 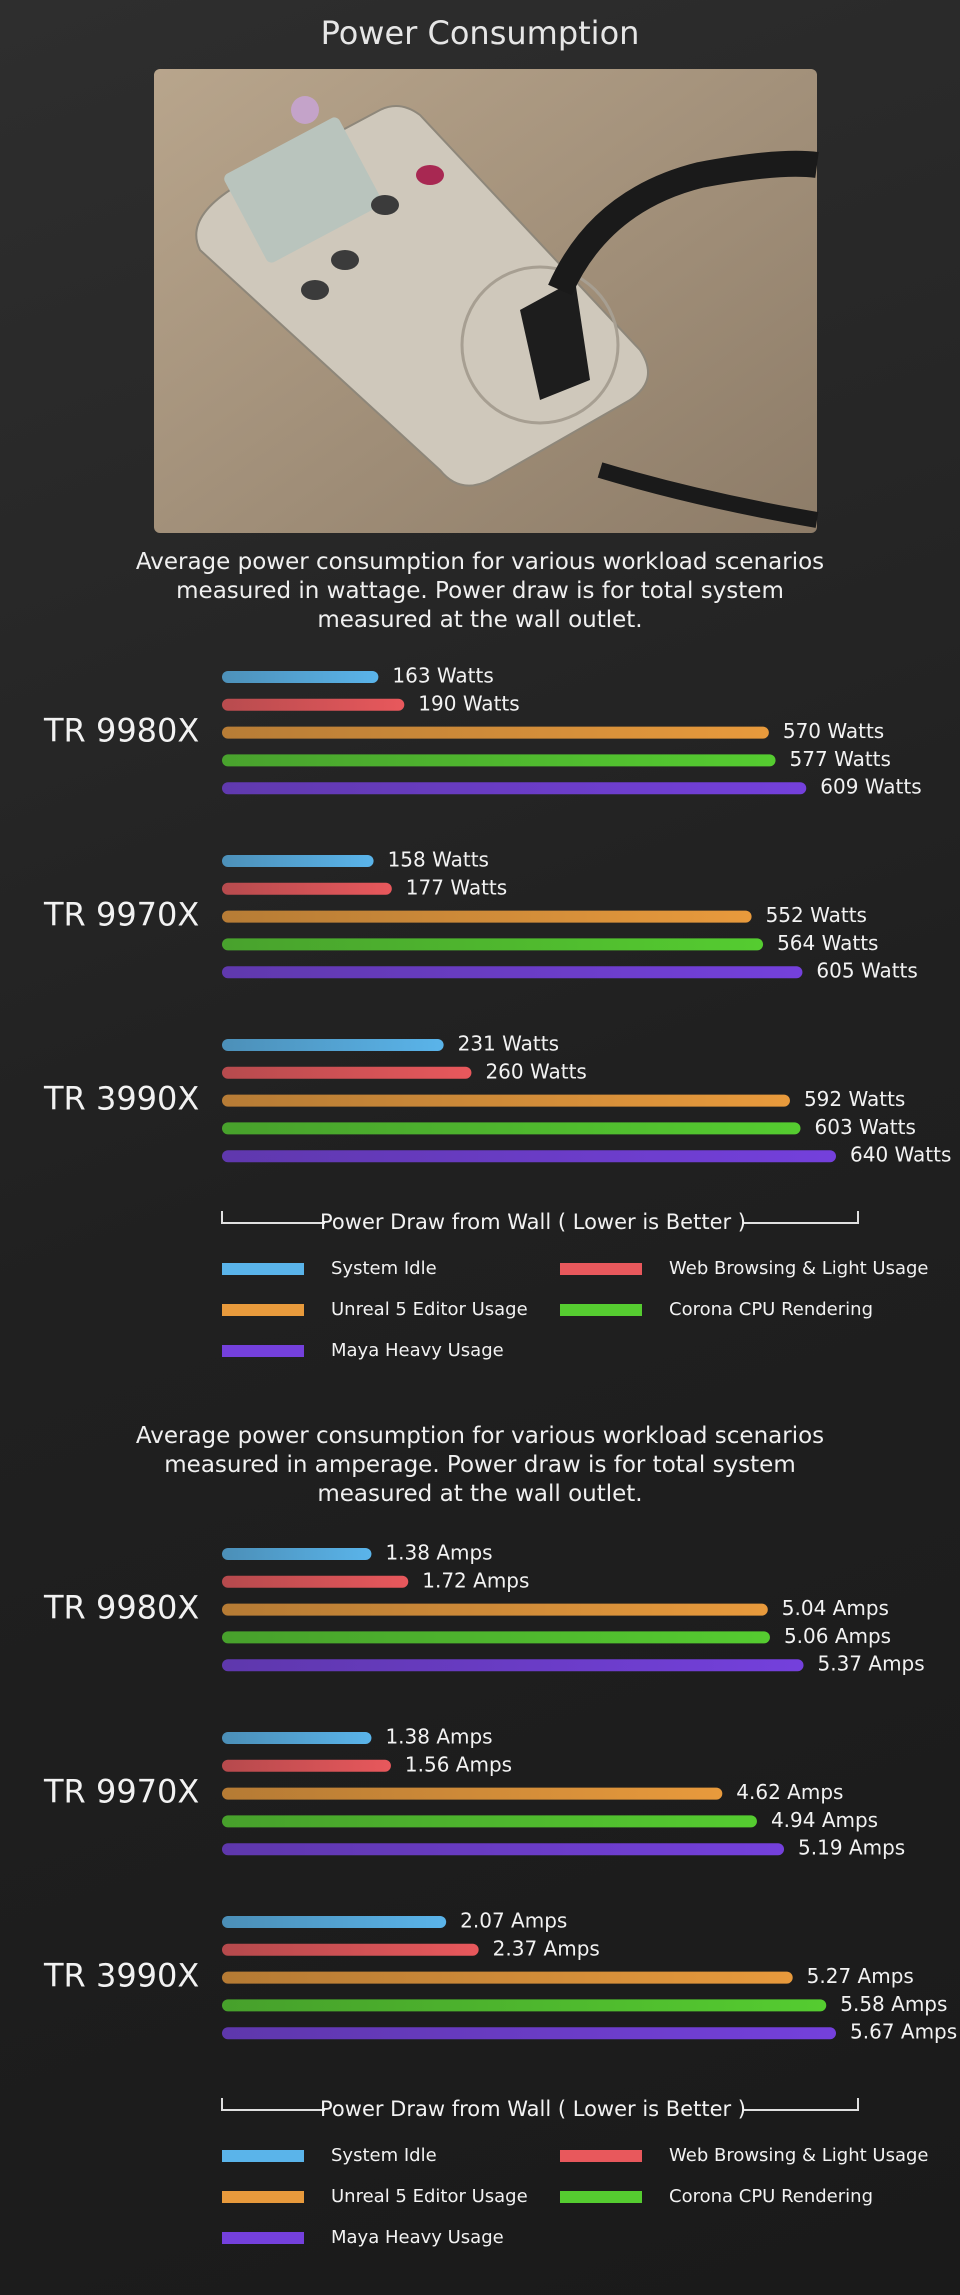 What do you see at coordinates (816, 915) in the screenshot?
I see `value-label: 552 Watts` at bounding box center [816, 915].